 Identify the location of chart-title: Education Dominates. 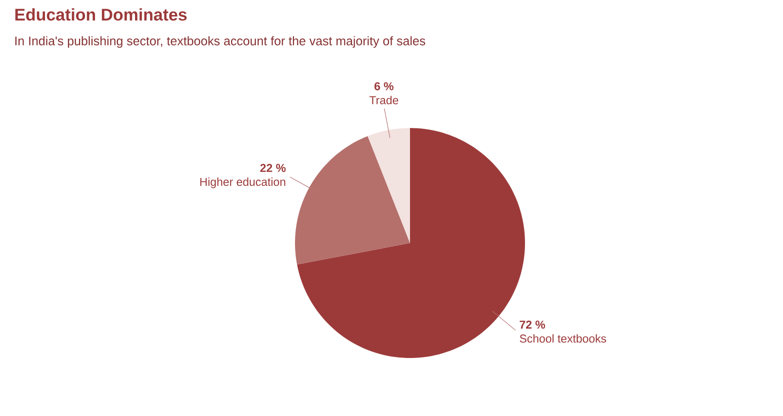
(101, 14).